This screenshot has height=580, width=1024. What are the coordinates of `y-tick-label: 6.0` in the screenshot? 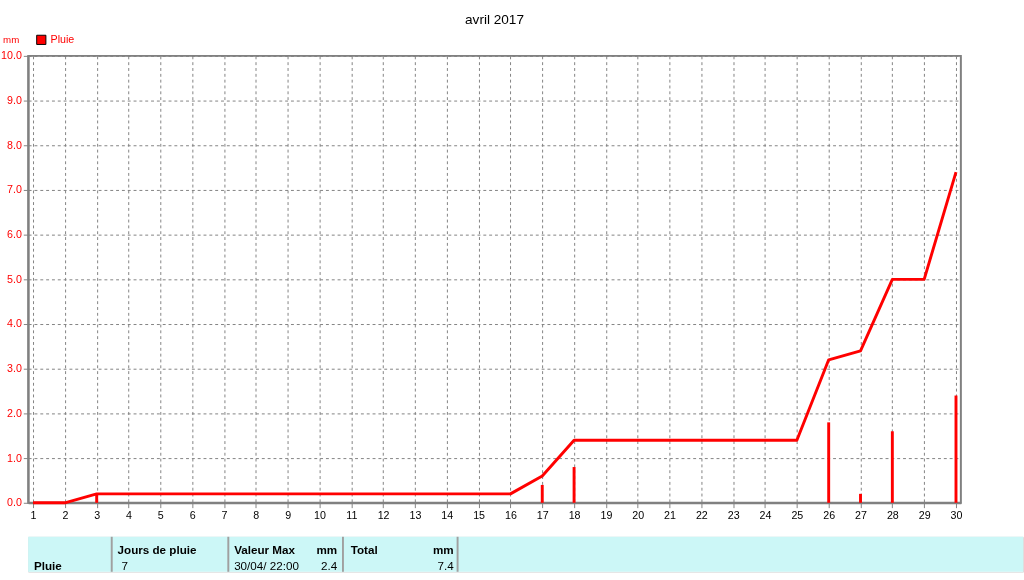 It's located at (14, 234).